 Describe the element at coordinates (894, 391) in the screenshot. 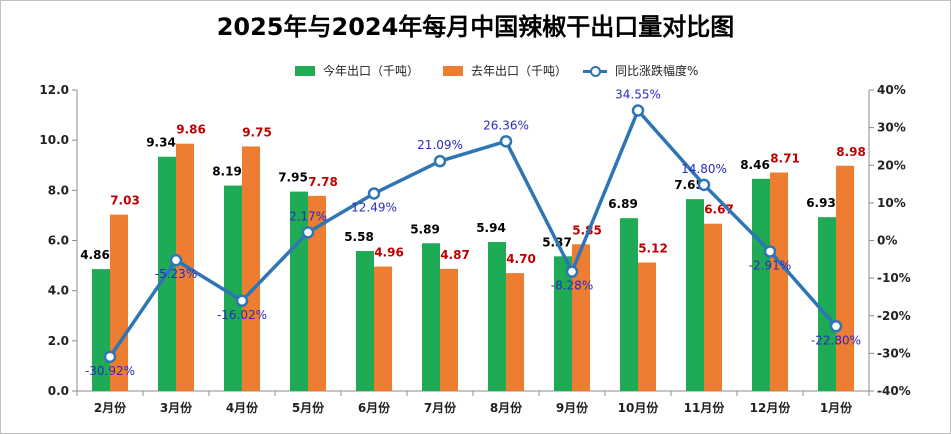

I see `y-right-tick-label: -40%` at that location.